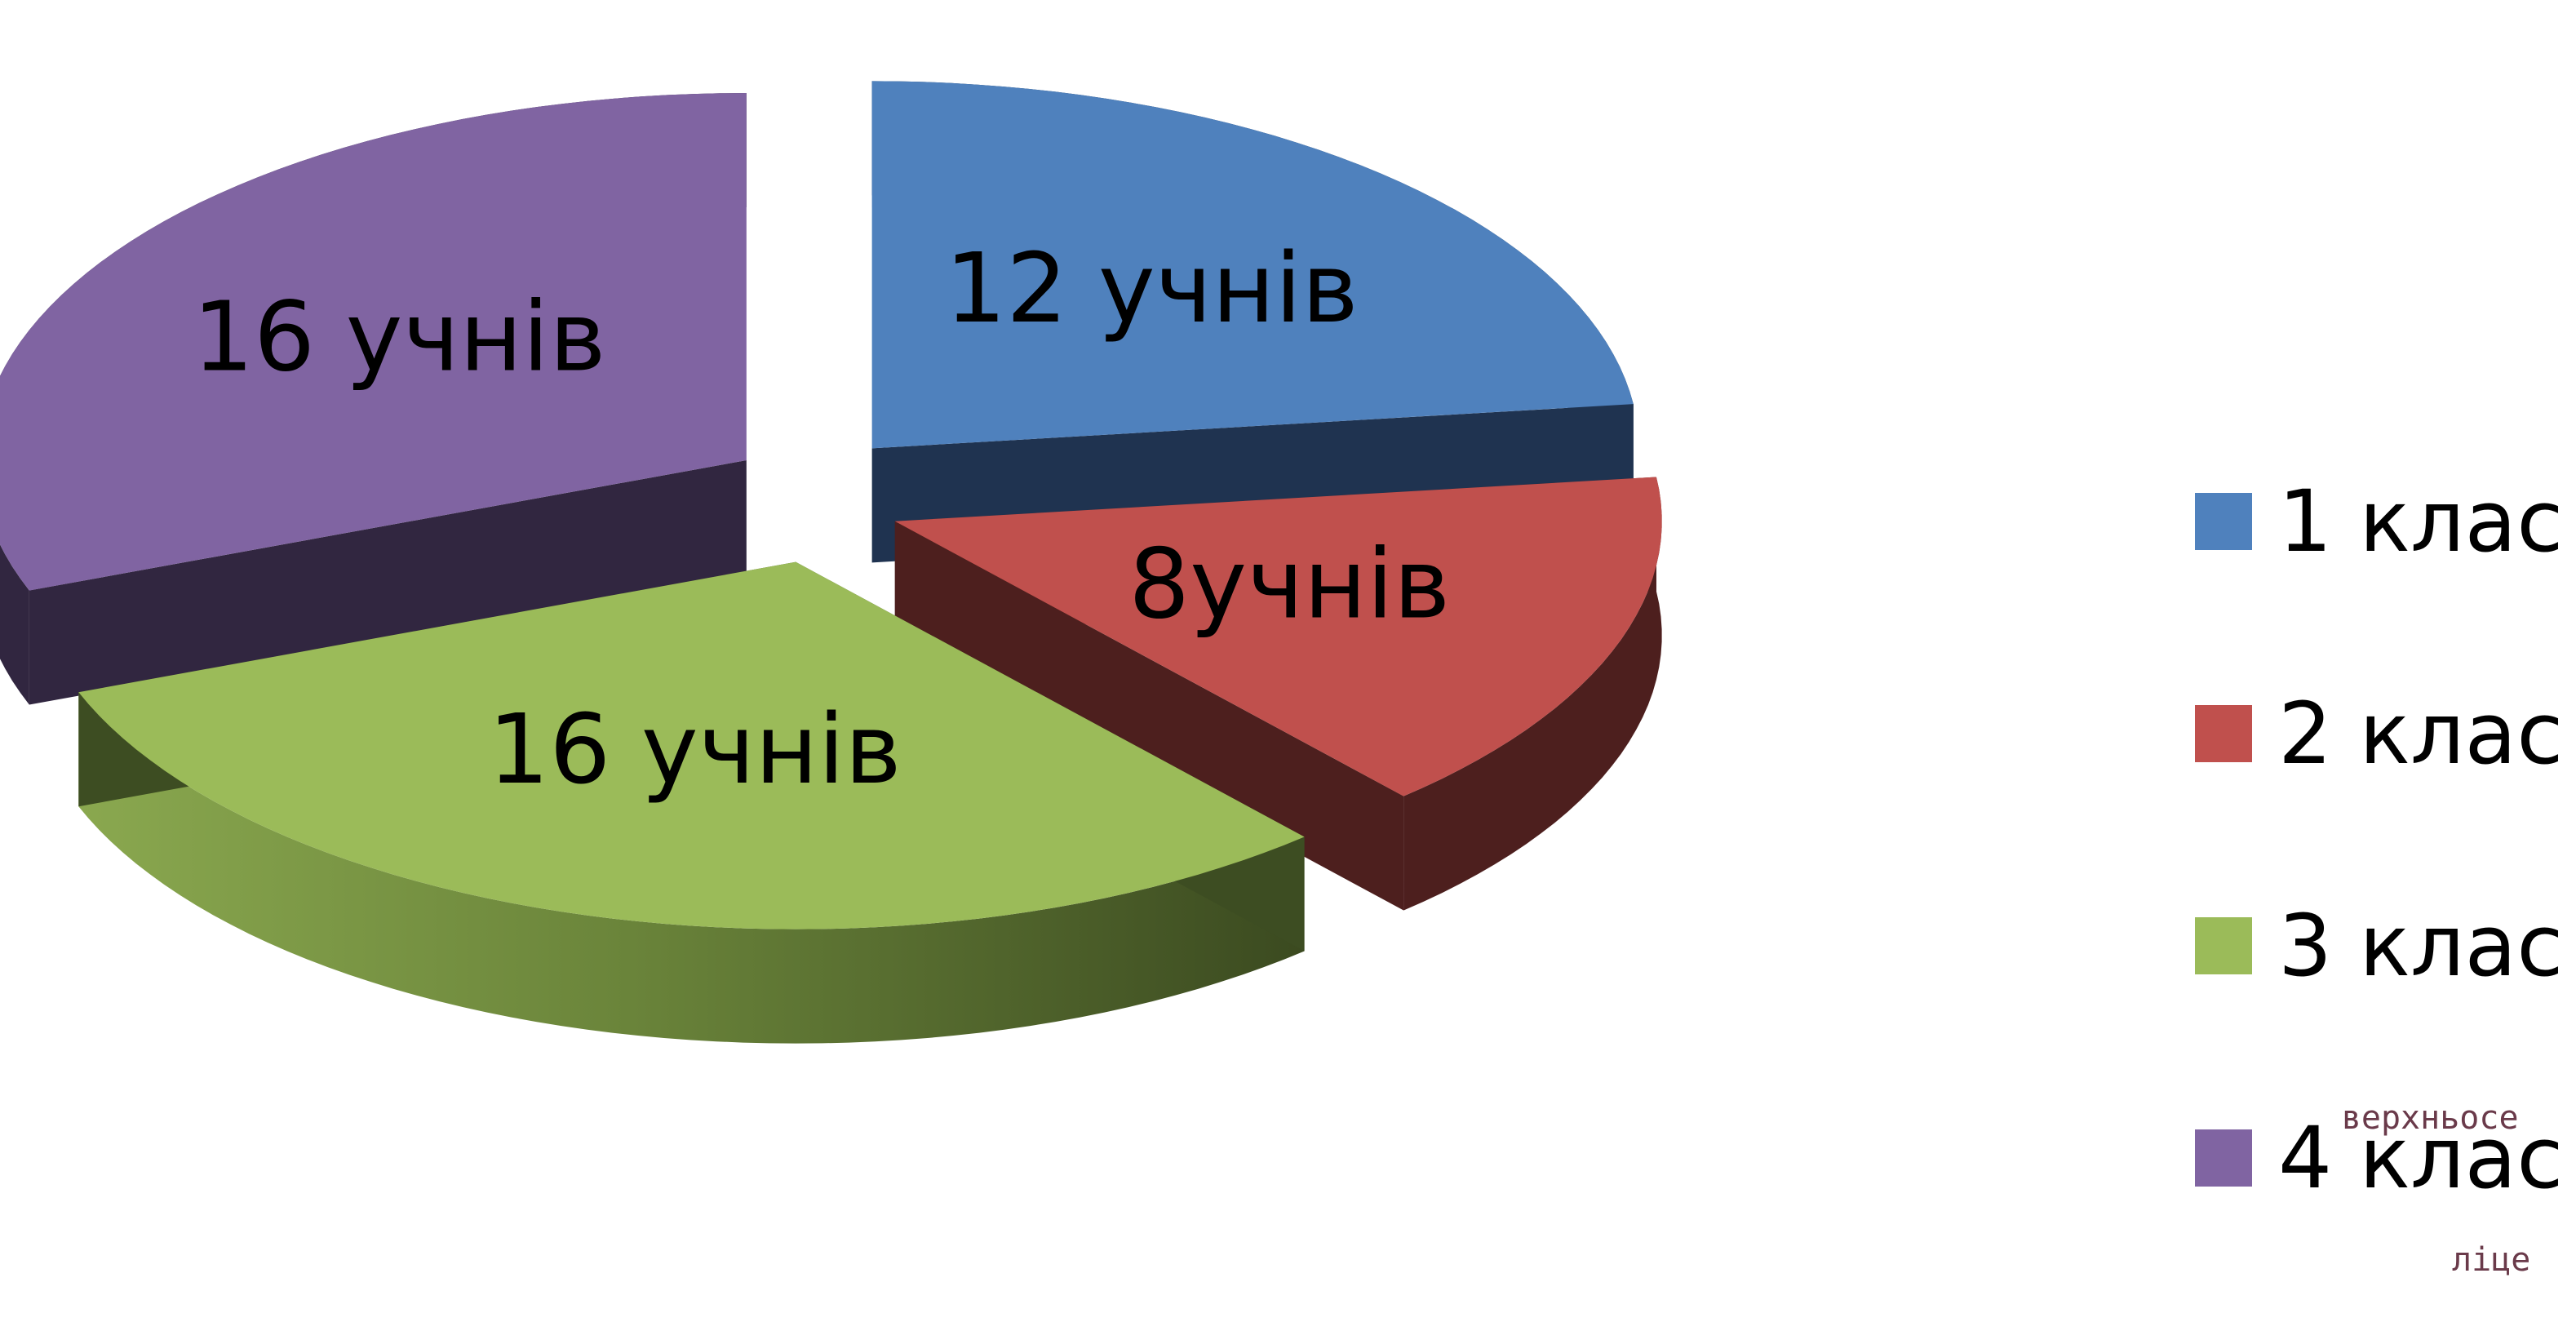 This screenshot has width=2576, height=1331. What do you see at coordinates (2430, 1165) in the screenshot?
I see `hover-tooltip: верхньосе ліце` at bounding box center [2430, 1165].